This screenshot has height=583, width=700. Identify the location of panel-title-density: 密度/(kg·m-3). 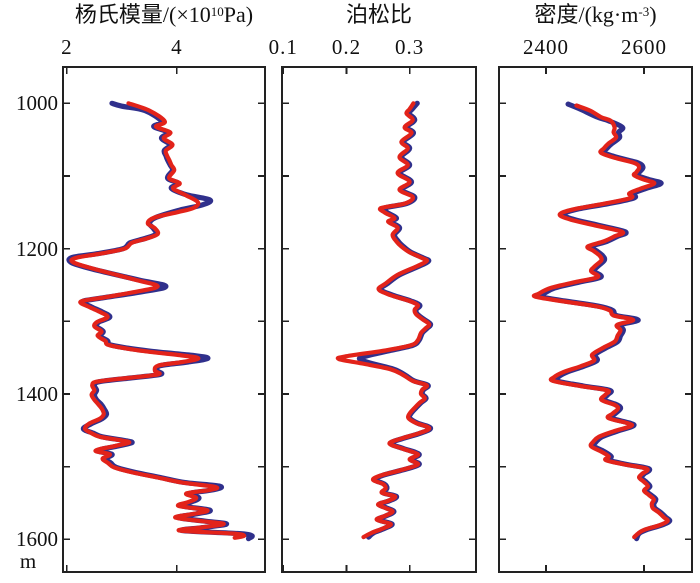
(595, 15).